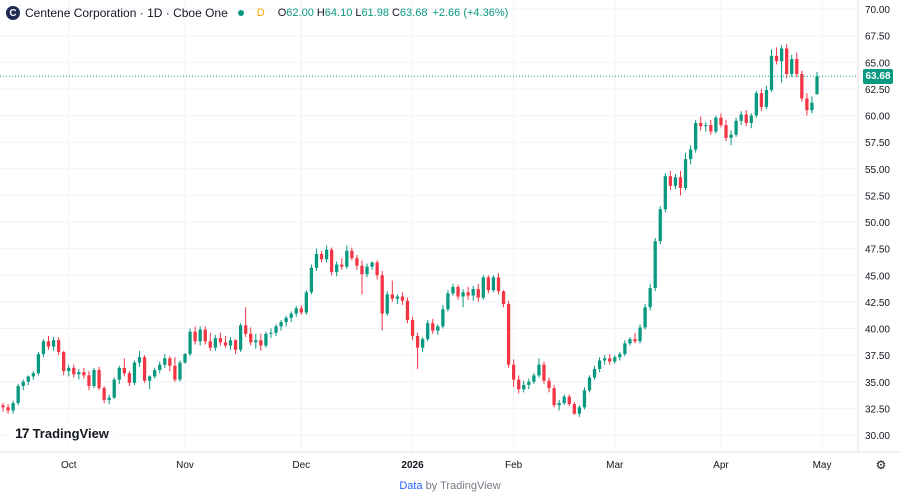 This screenshot has width=900, height=498. I want to click on delay-badge: D, so click(260, 13).